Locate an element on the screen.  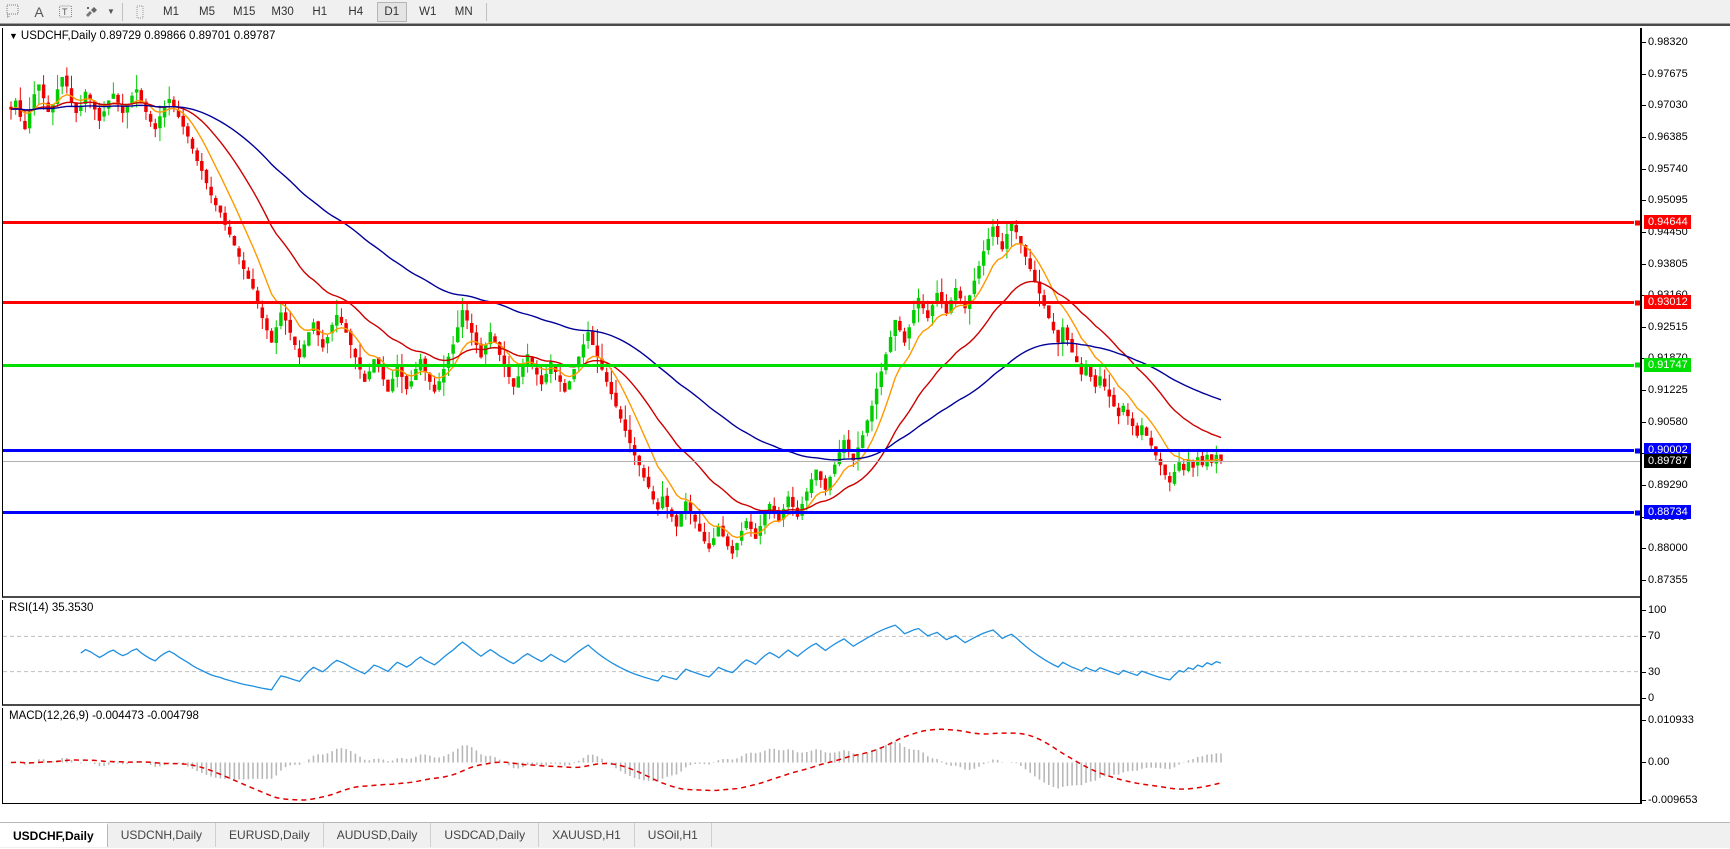
rsi-tick: 70 is located at coordinates (1651, 636).